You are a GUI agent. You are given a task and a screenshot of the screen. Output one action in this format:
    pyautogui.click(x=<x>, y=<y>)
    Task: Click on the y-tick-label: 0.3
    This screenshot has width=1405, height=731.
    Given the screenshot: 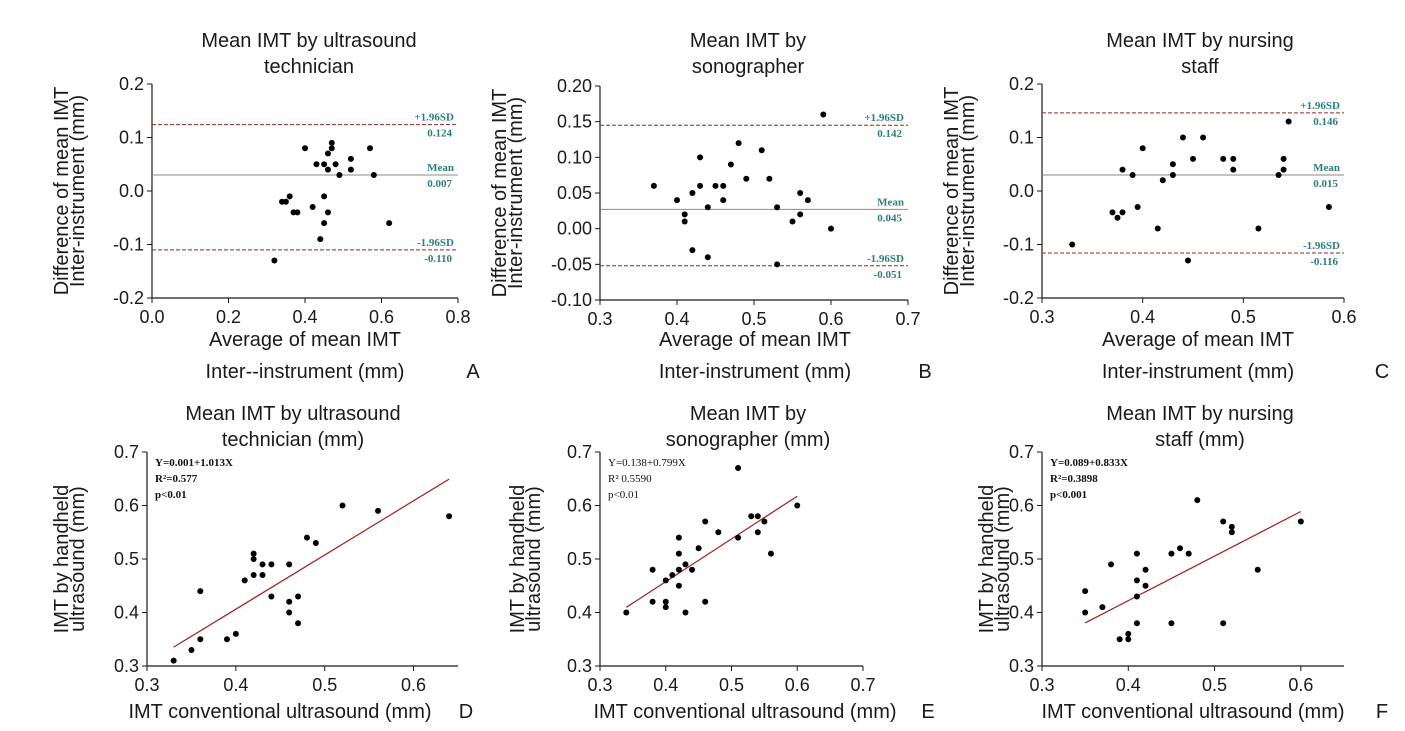 What is the action you would take?
    pyautogui.click(x=1021, y=666)
    